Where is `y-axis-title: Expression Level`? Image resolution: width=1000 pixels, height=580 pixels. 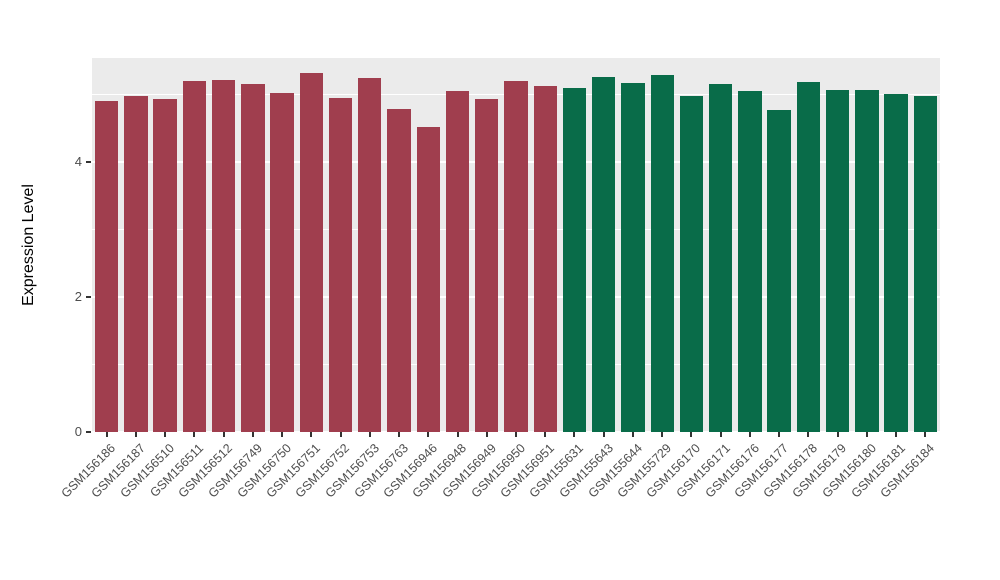 y-axis-title: Expression Level is located at coordinates (29, 245).